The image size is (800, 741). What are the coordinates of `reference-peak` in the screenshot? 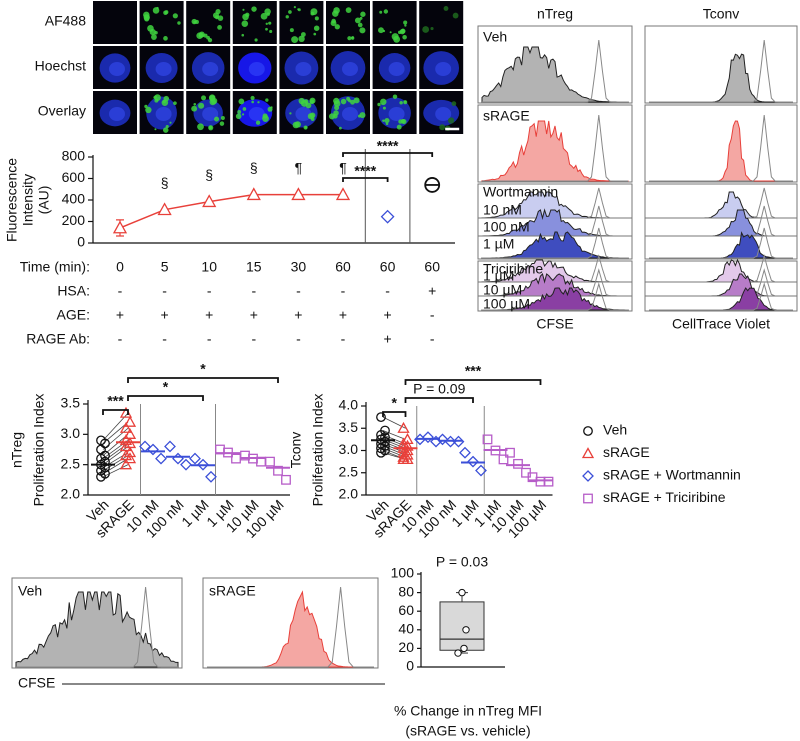 It's located at (555, 296).